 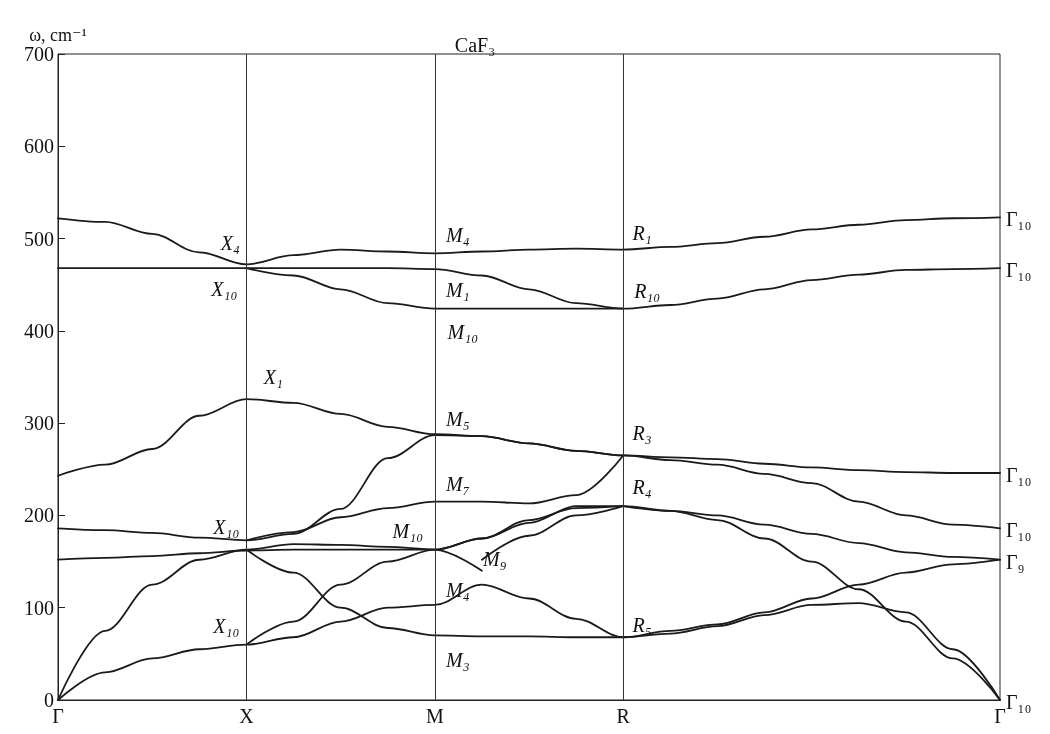 I want to click on annotation: R₃, so click(x=641, y=433).